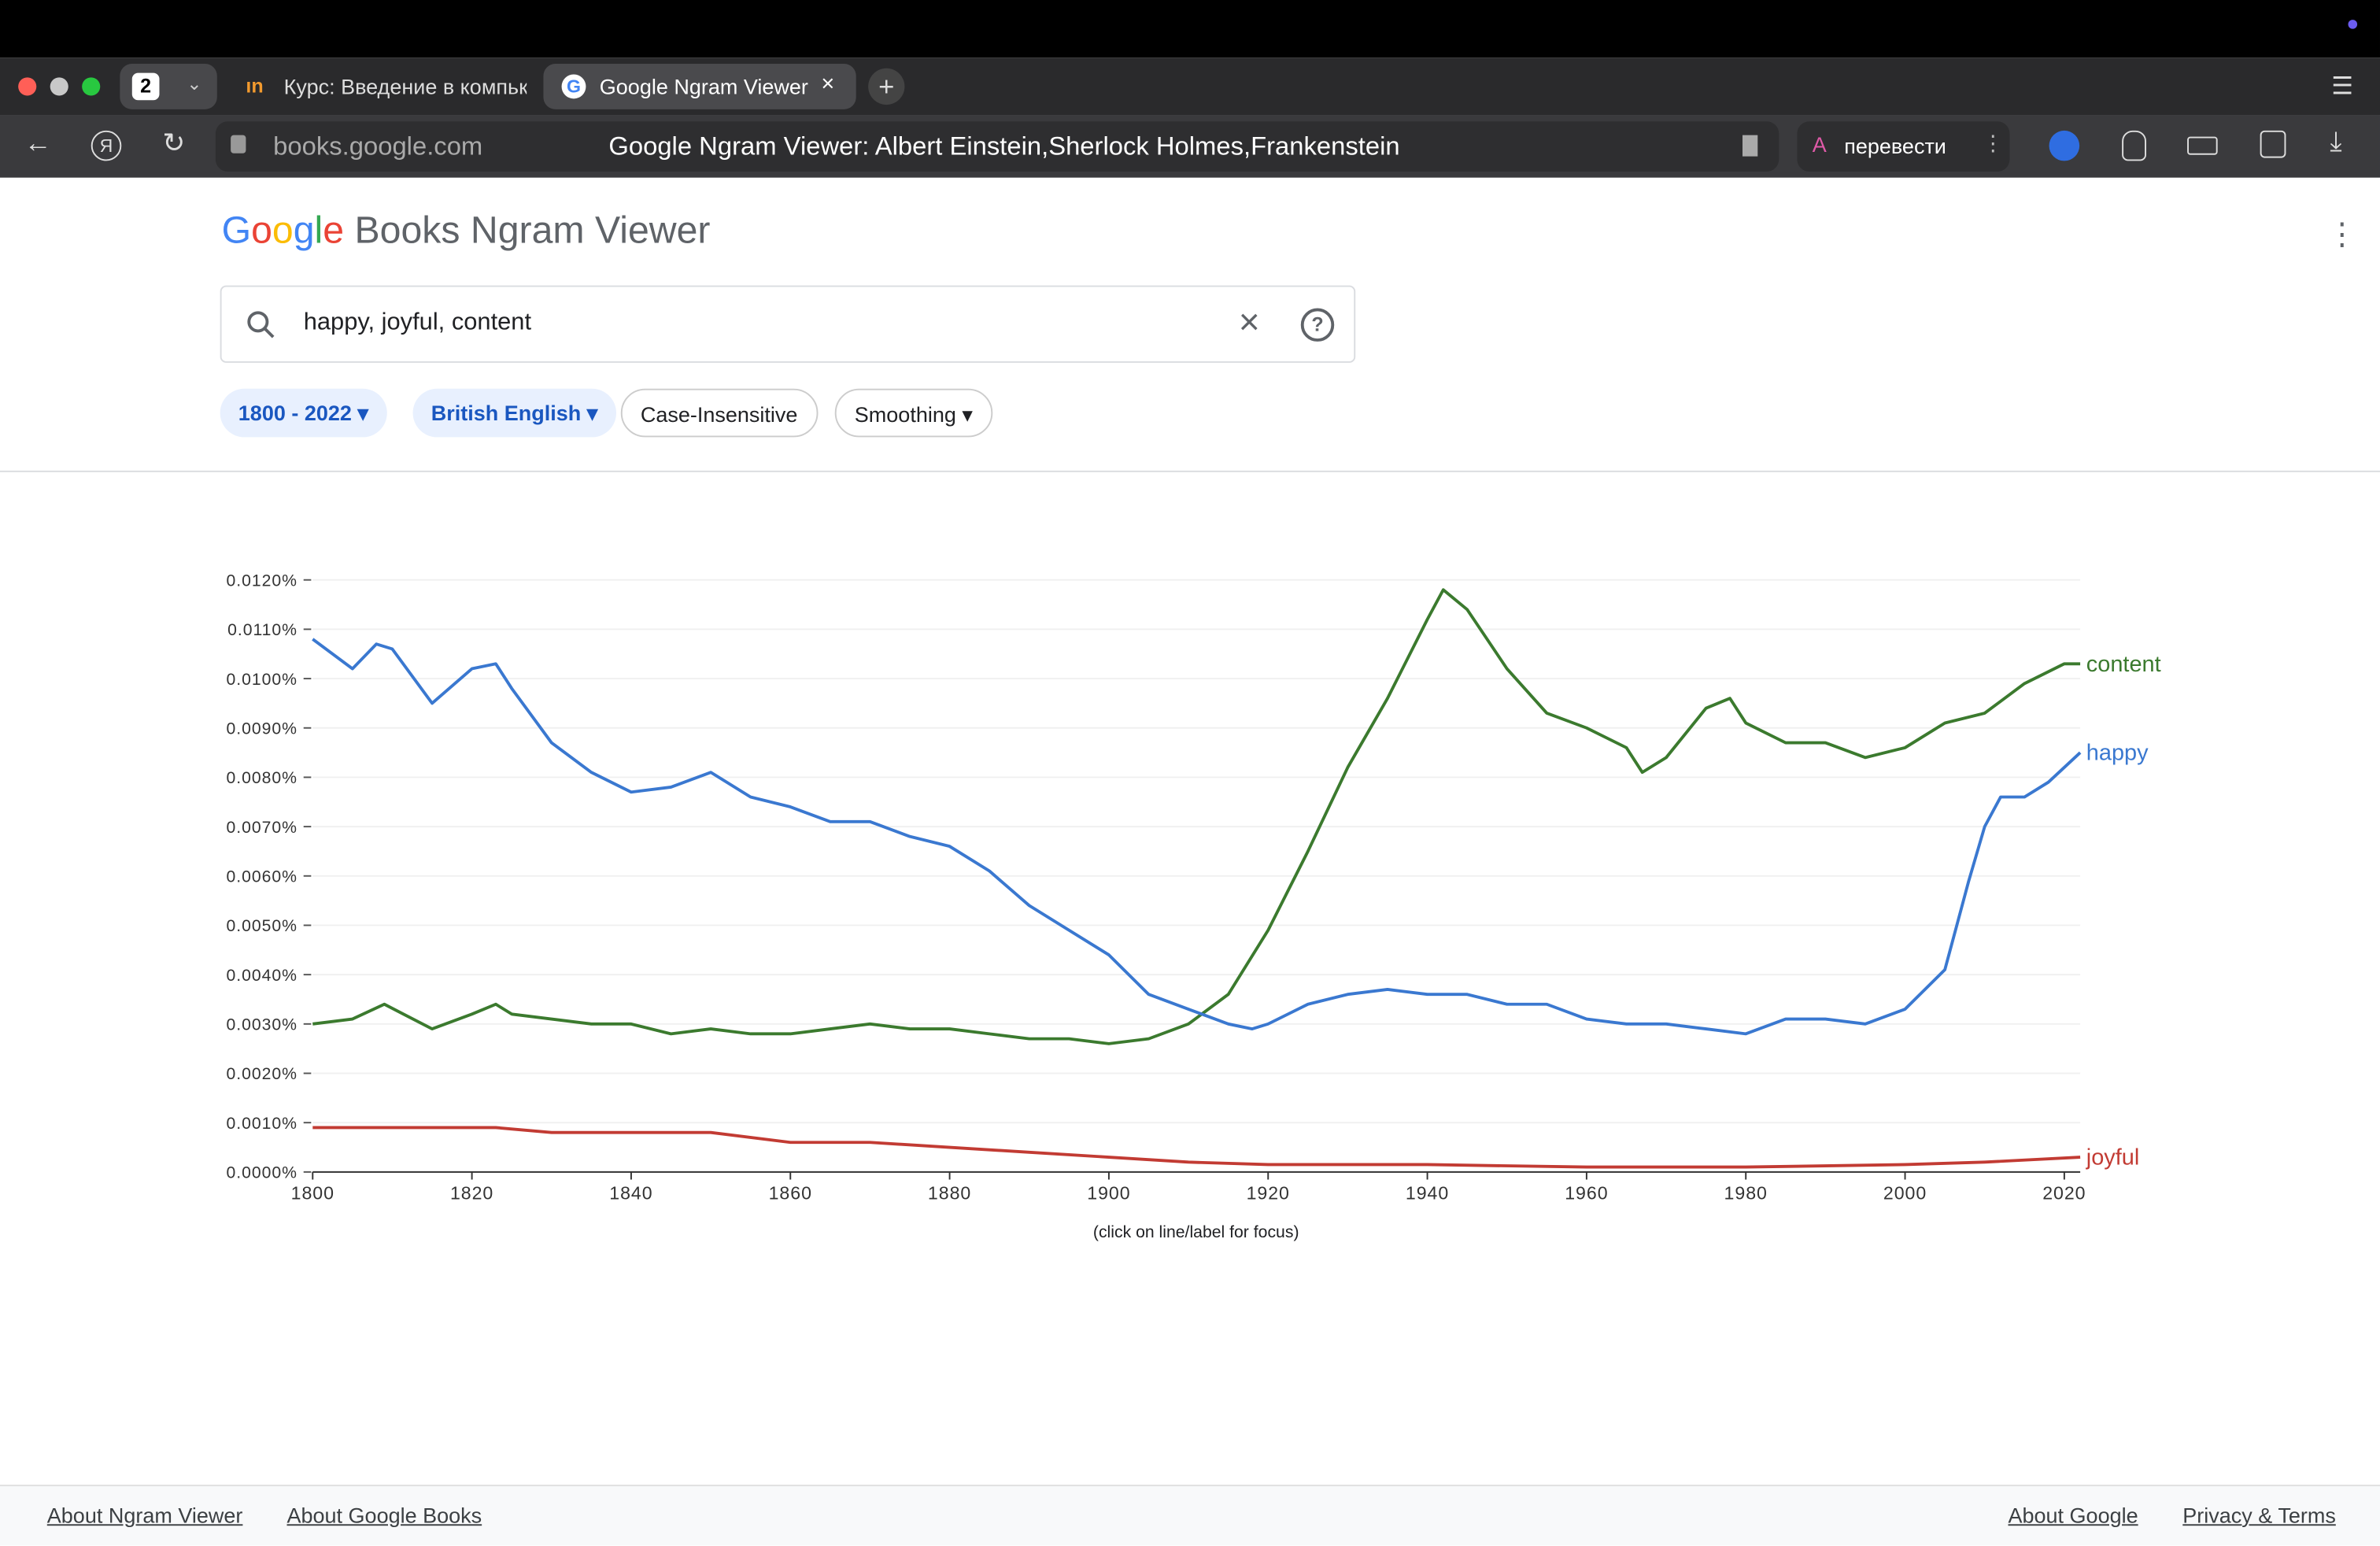  I want to click on chart-note: (click on line/label for focus), so click(1196, 1232).